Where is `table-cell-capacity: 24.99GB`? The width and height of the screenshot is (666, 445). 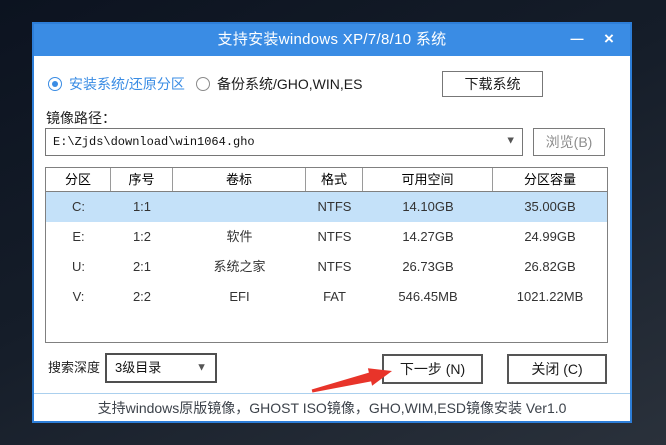 table-cell-capacity: 24.99GB is located at coordinates (550, 236).